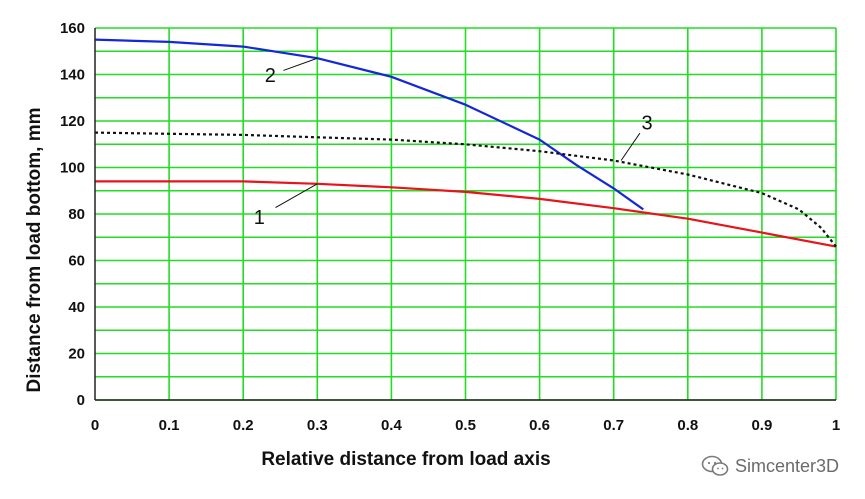 Image resolution: width=865 pixels, height=499 pixels. What do you see at coordinates (72, 75) in the screenshot?
I see `y-tick-label: 140` at bounding box center [72, 75].